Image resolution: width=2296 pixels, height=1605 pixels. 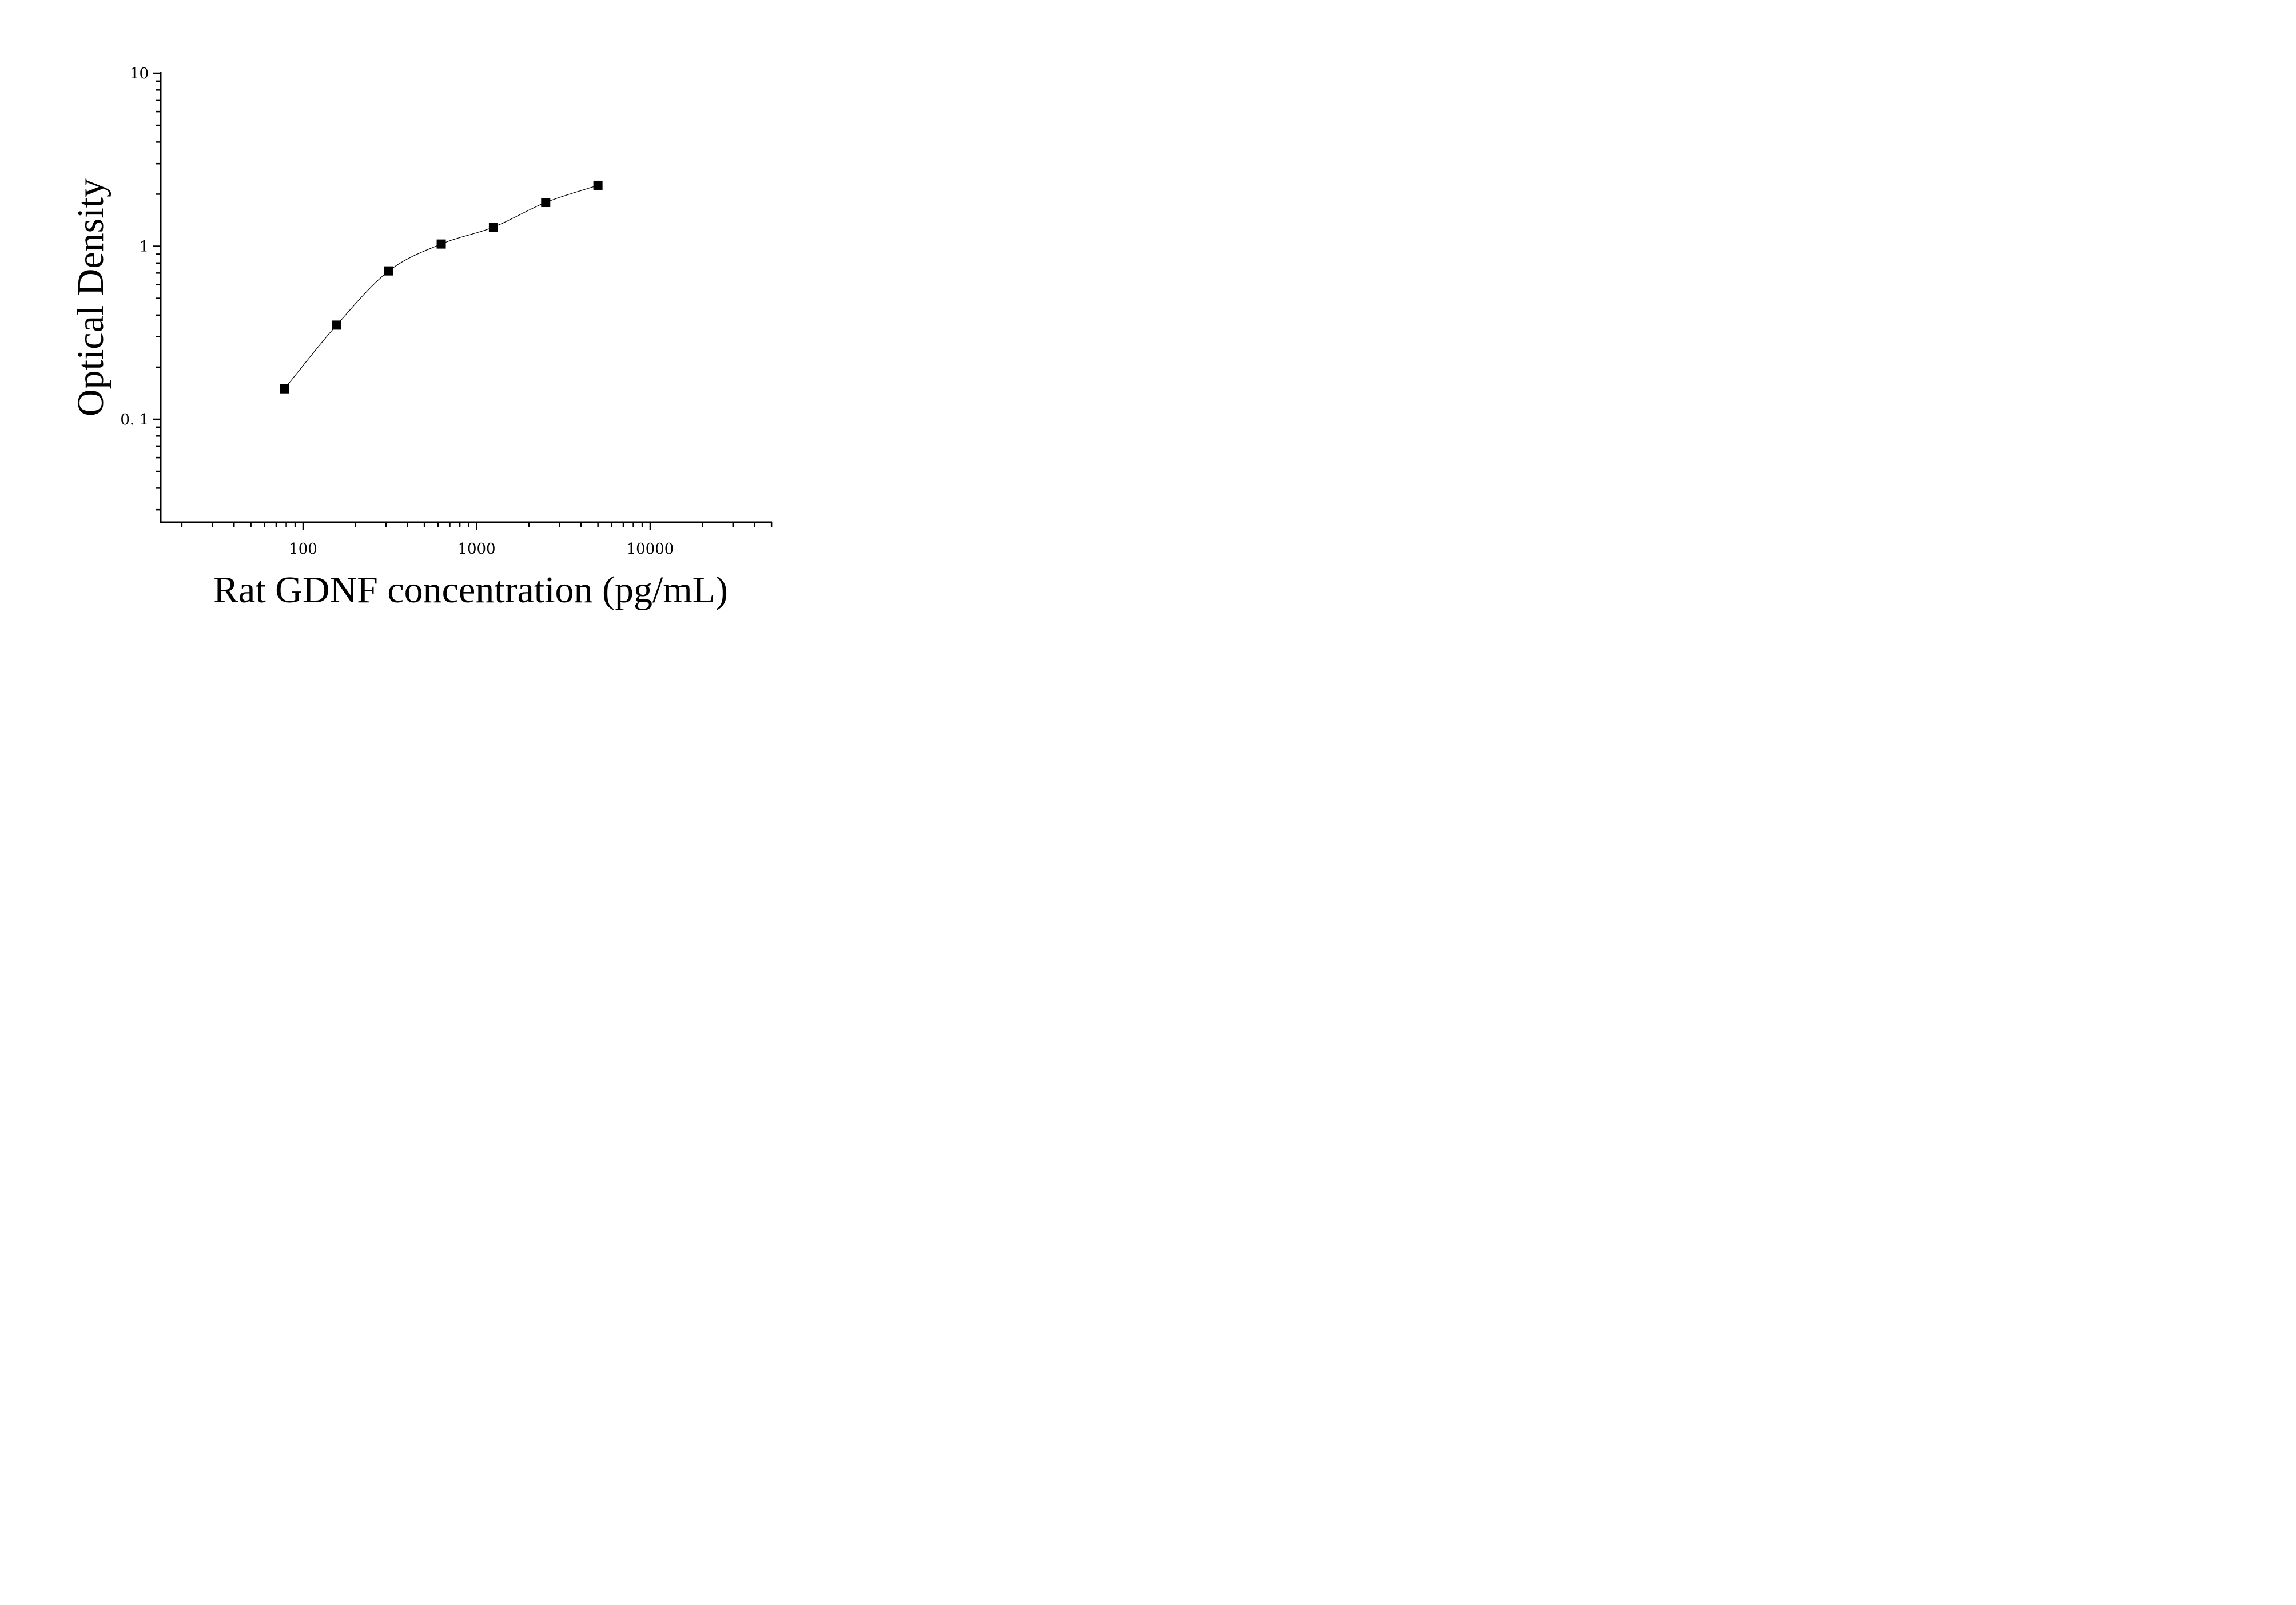 I want to click on fit-curve, so click(x=441, y=287).